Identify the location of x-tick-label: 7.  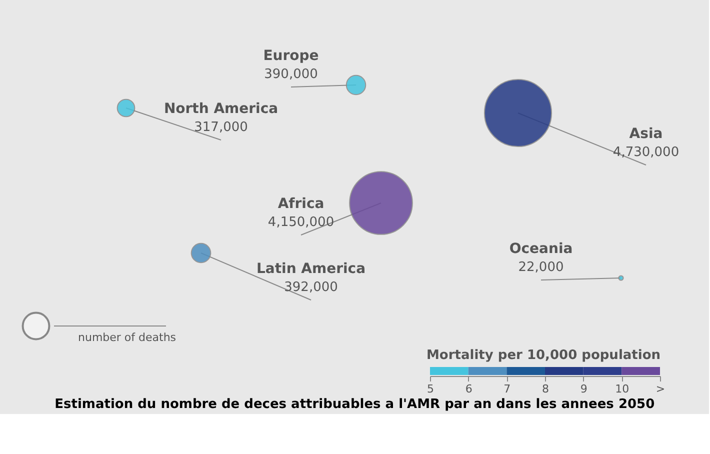
(507, 389).